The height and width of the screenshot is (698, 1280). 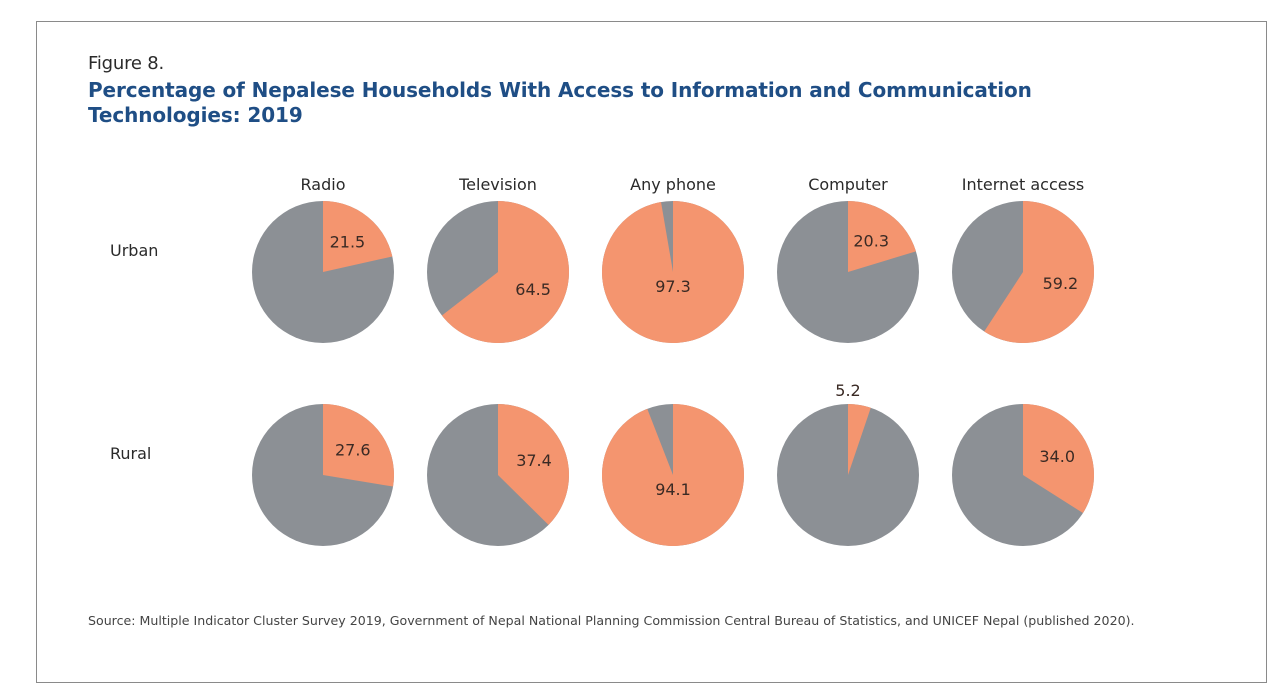 I want to click on pie-urban-television: 64.5, so click(x=498, y=272).